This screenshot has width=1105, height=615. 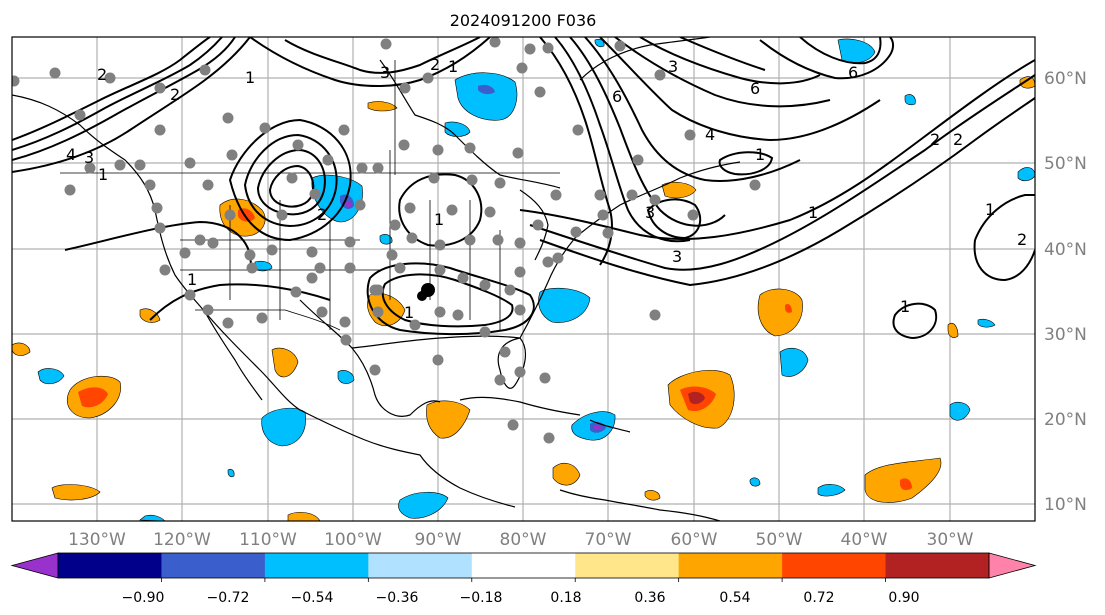 I want to click on contour-label: 4, so click(x=710, y=134).